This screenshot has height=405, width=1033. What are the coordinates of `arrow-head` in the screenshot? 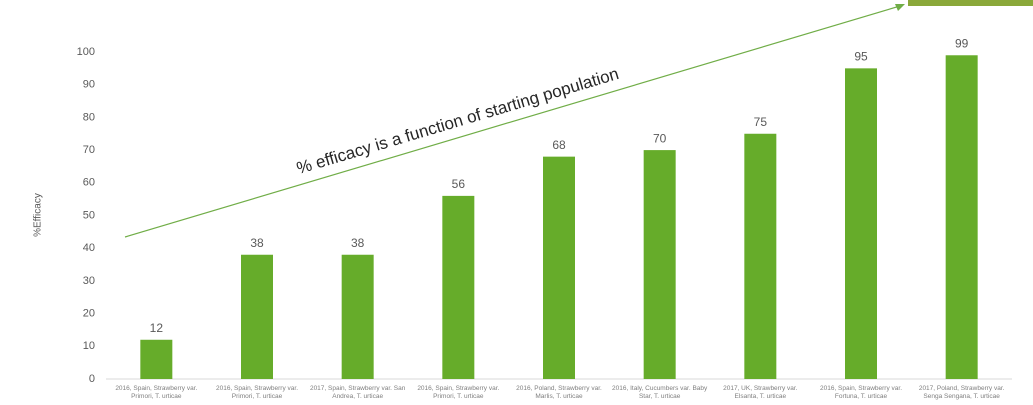 It's located at (900, 7).